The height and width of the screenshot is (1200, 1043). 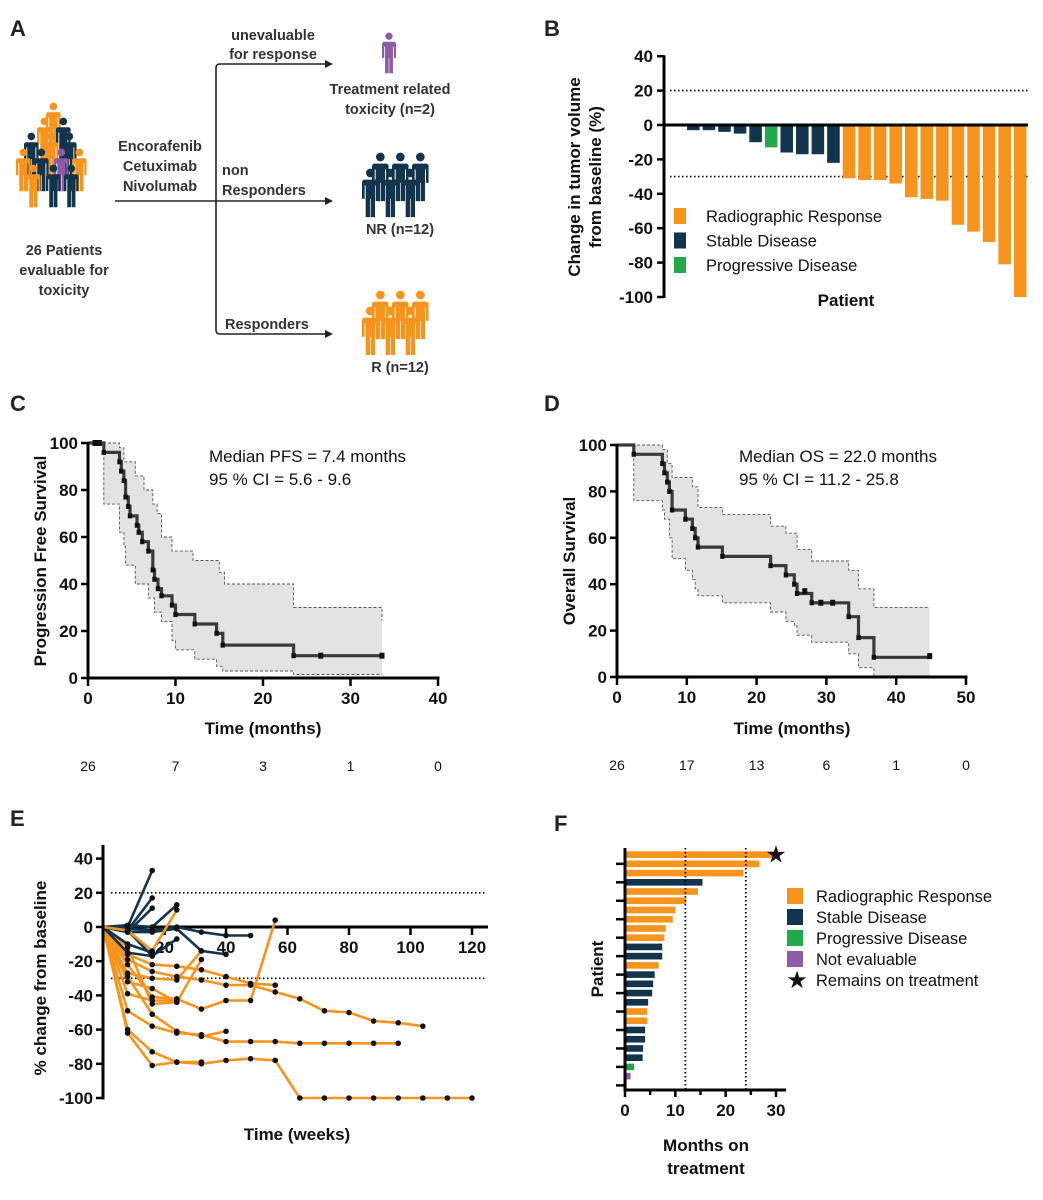 I want to click on nonresponder-group-icon, so click(x=395, y=185).